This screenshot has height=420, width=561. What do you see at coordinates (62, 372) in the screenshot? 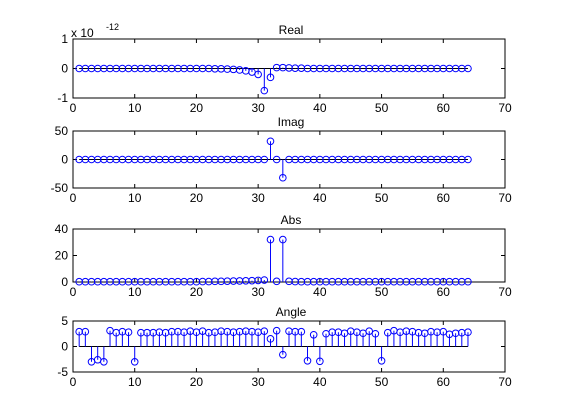
I see `y-tick-label: -5` at bounding box center [62, 372].